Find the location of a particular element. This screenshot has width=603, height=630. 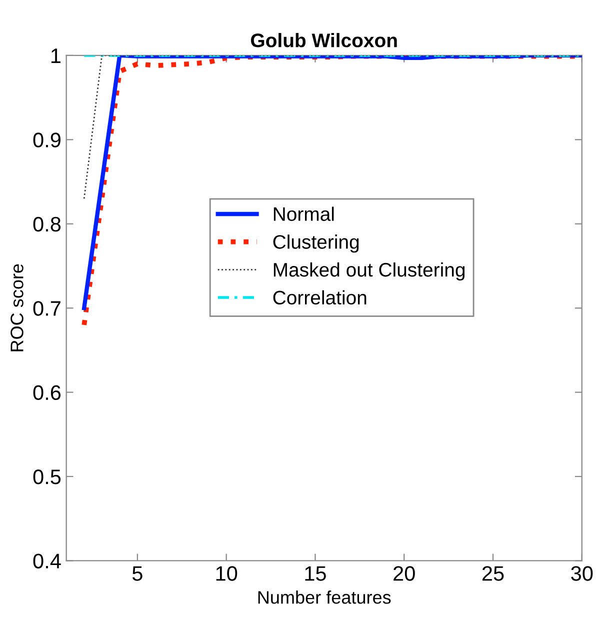

y-tick-label: 0.4 is located at coordinates (47, 561).